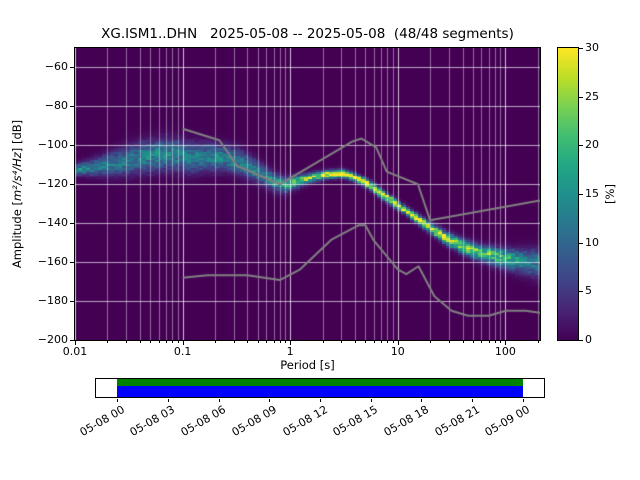 Image resolution: width=640 pixels, height=480 pixels. Describe the element at coordinates (307, 365) in the screenshot. I see `x-axis-label: Period [s]` at that location.